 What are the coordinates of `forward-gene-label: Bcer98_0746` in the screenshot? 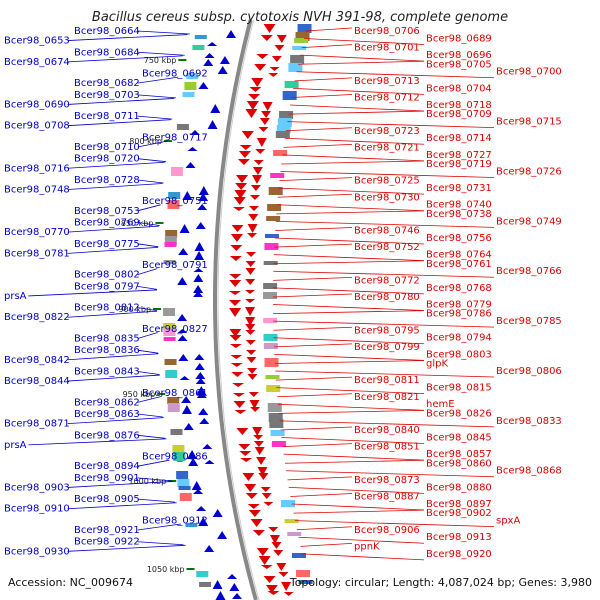 It's located at (387, 231).